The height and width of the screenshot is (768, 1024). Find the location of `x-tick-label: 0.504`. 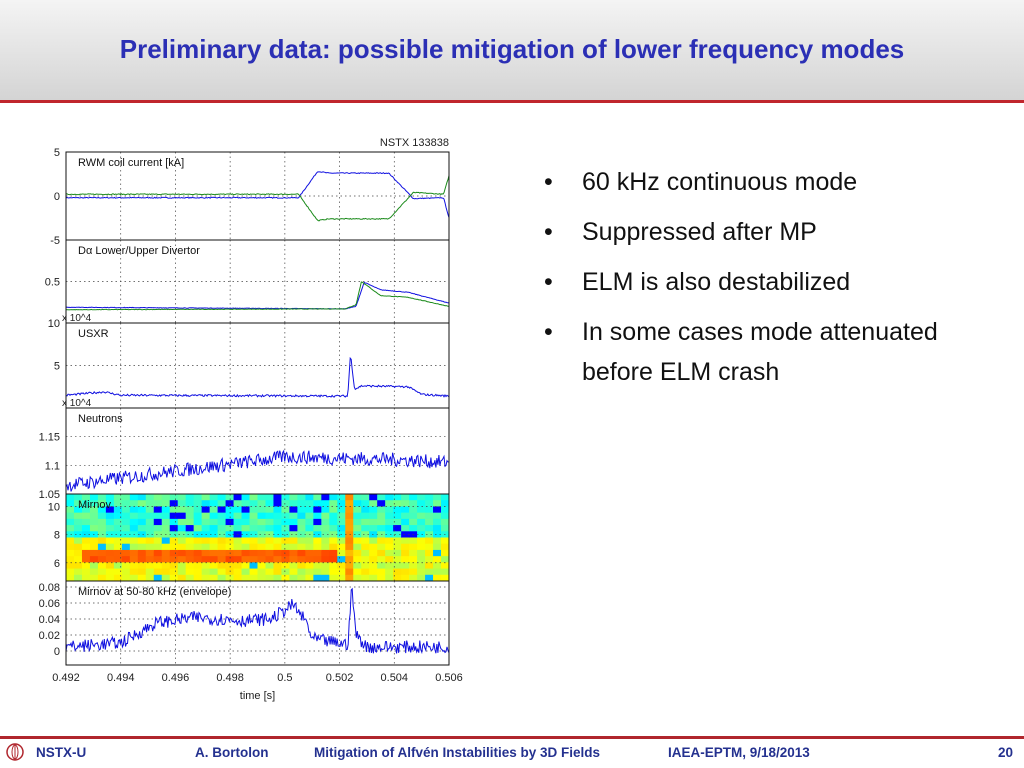

x-tick-label: 0.504 is located at coordinates (395, 678).